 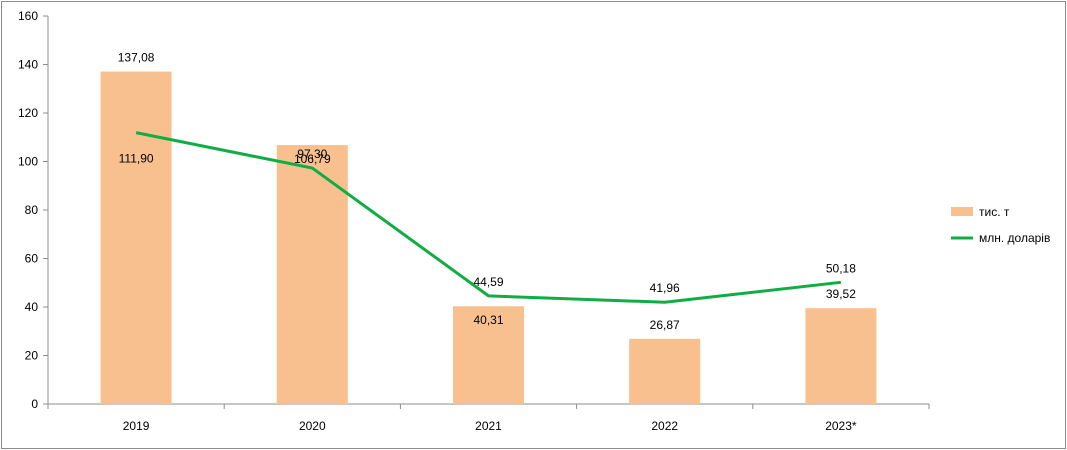 I want to click on y-tick-label: 160, so click(x=28, y=16).